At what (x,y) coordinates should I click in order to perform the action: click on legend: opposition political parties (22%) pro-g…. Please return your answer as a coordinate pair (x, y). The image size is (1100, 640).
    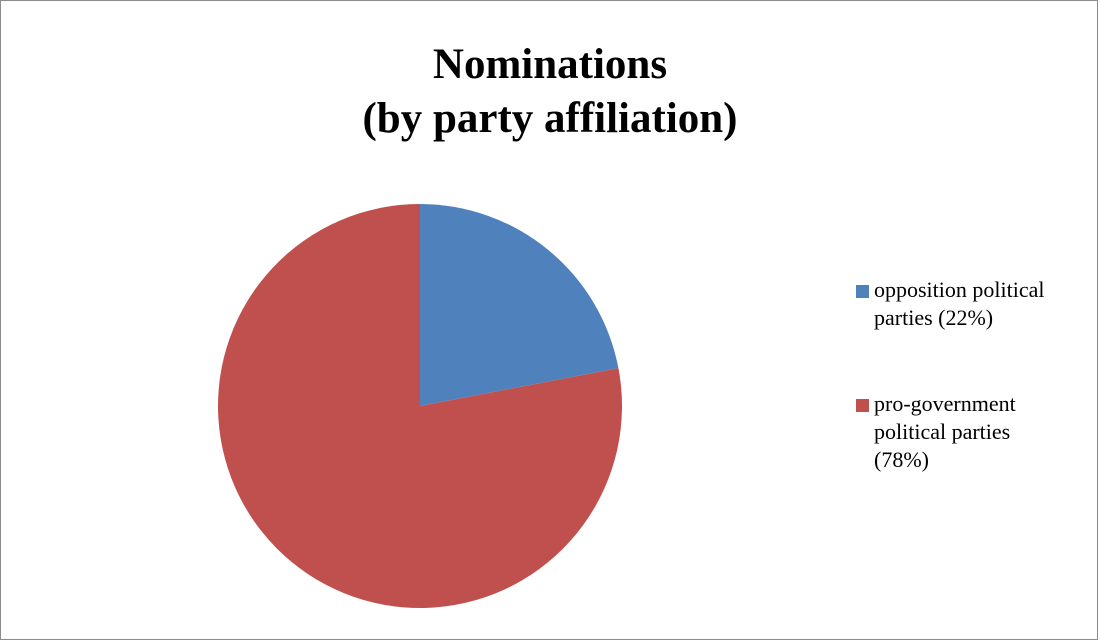
    Looking at the image, I should click on (976, 404).